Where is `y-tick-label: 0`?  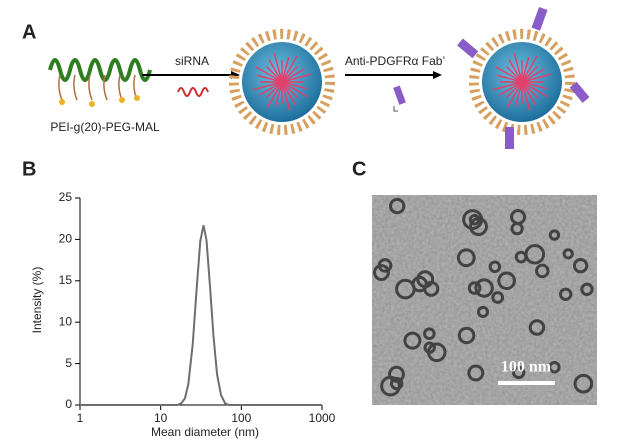
y-tick-label: 0 is located at coordinates (68, 404).